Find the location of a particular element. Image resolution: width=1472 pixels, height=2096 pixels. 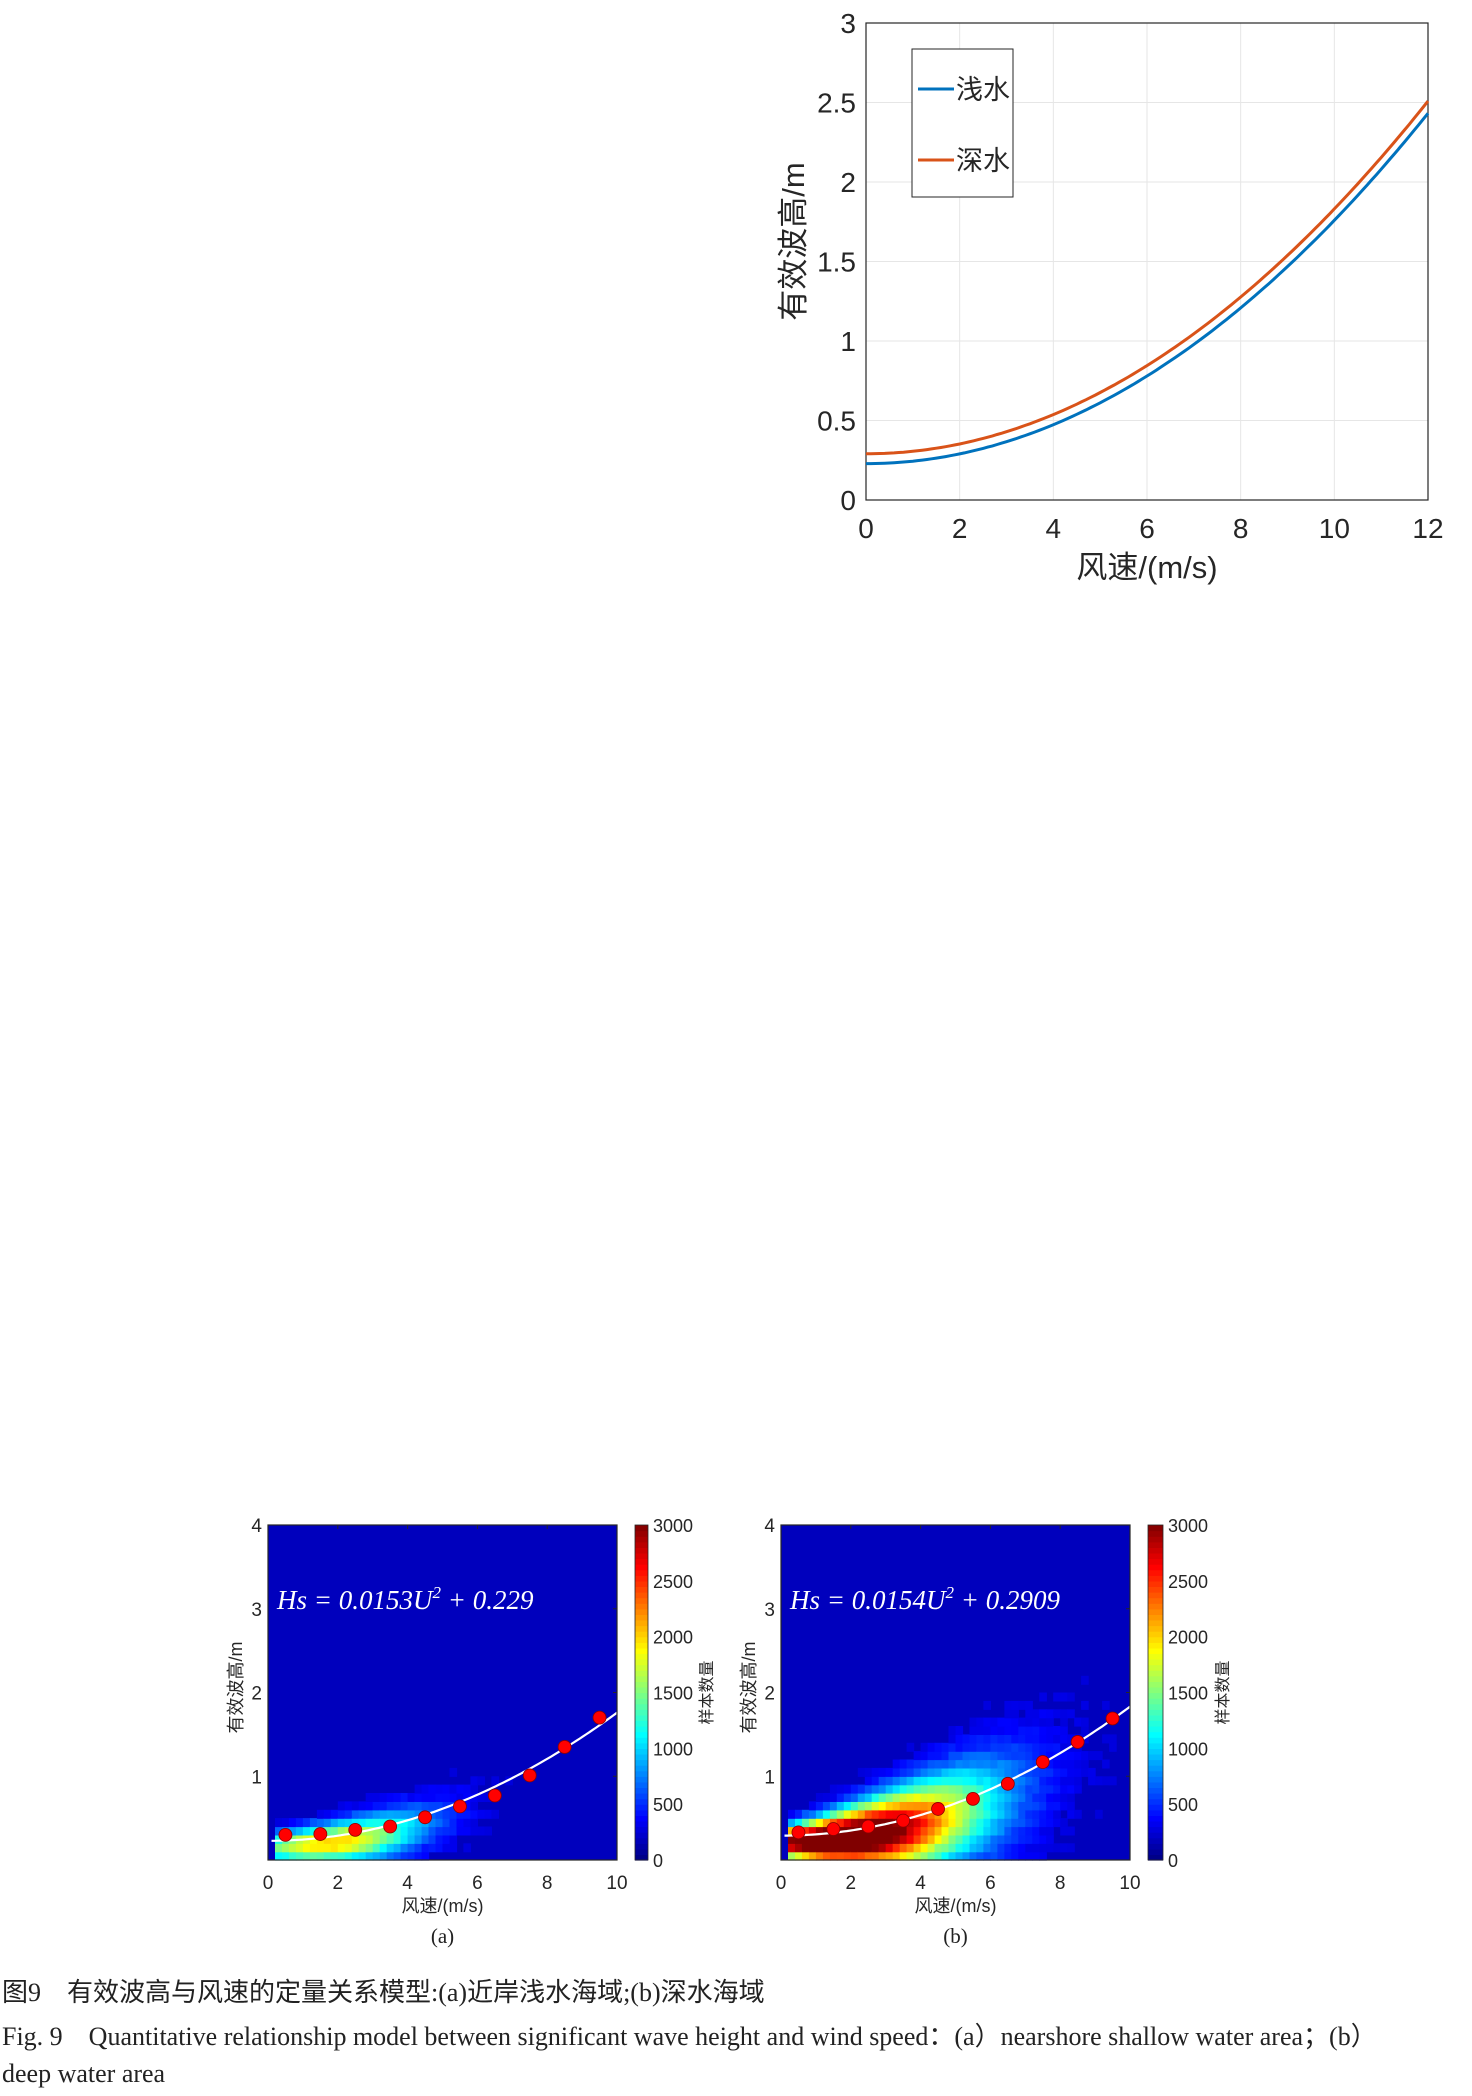

figure-caption-chinese: 图9 有效波高与风速的定量关系模型:(a)近岸浅水海域;(b)深水海域 is located at coordinates (383, 1992).